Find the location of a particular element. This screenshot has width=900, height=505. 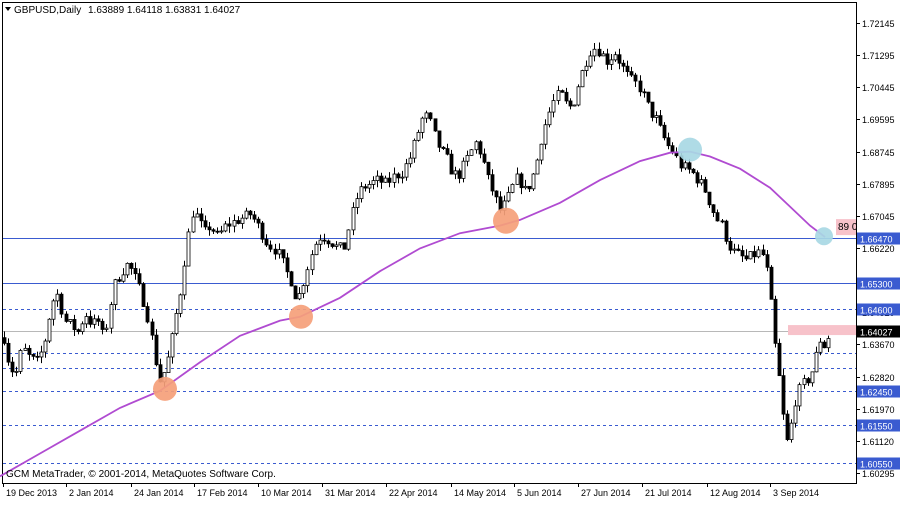

y-tick-label-10: 1.63670 is located at coordinates (878, 345).